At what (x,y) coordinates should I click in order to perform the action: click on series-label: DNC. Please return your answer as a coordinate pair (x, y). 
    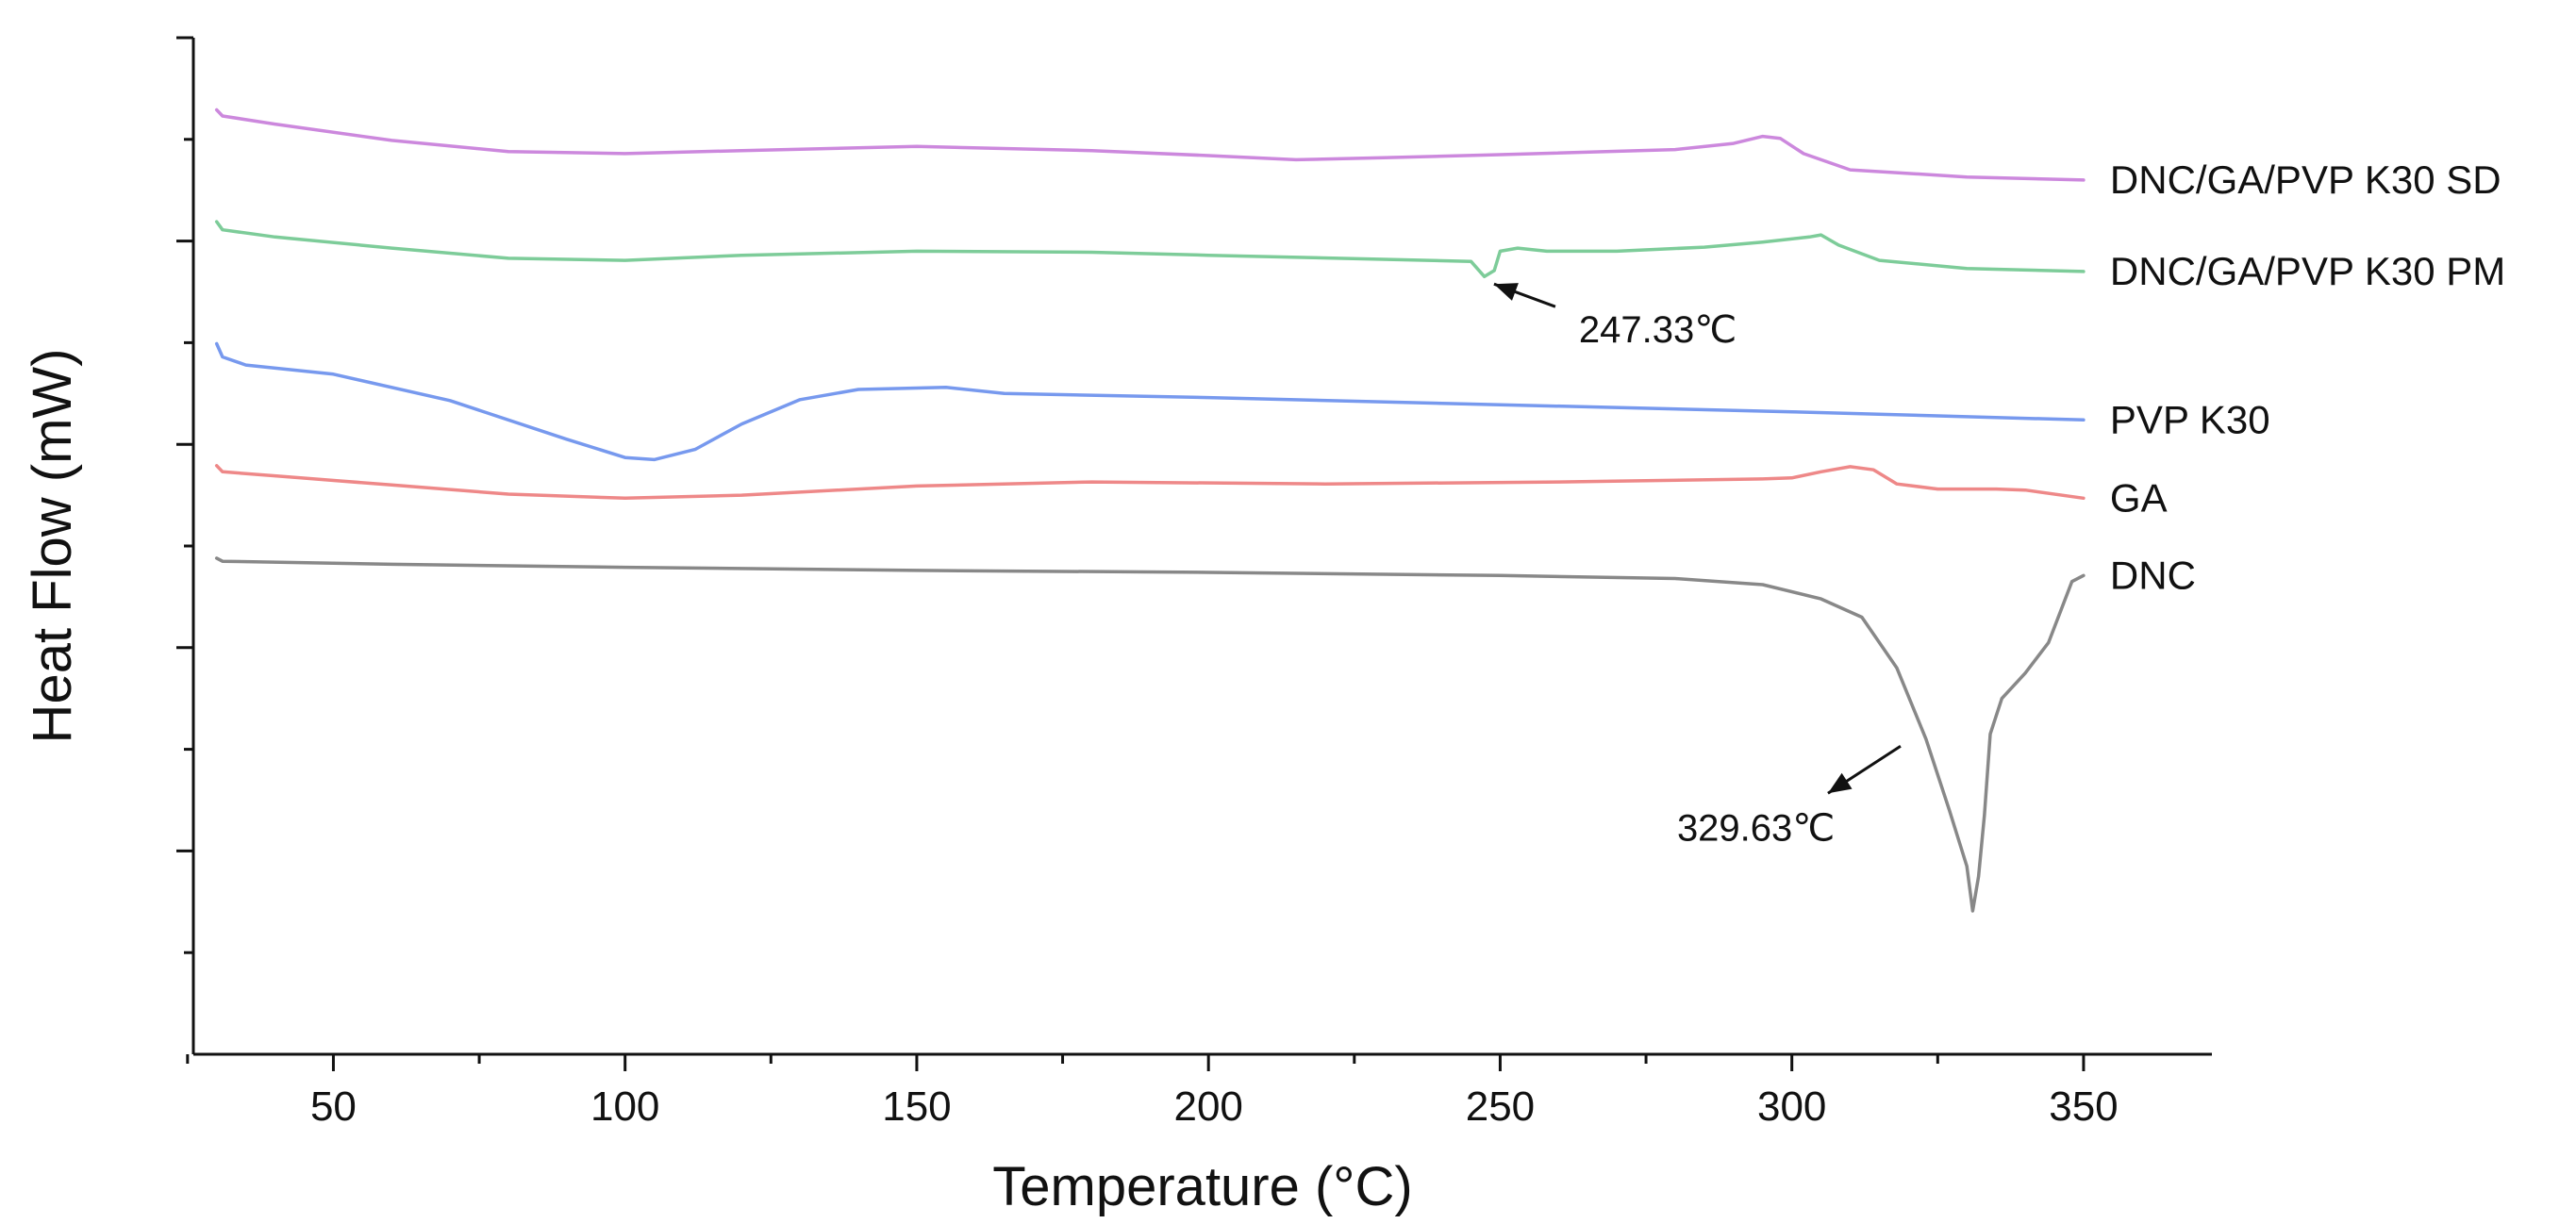
    Looking at the image, I should click on (2153, 575).